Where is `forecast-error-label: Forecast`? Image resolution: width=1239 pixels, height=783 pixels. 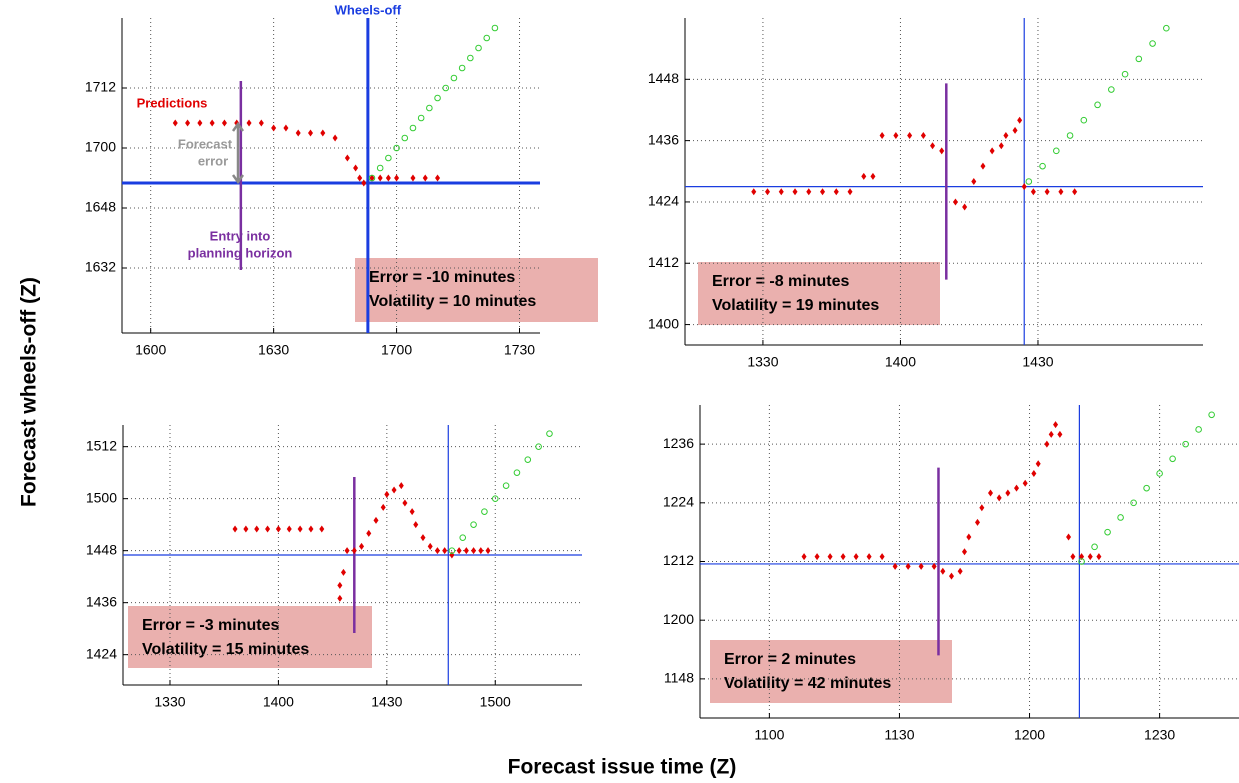 forecast-error-label: Forecast is located at coordinates (205, 143).